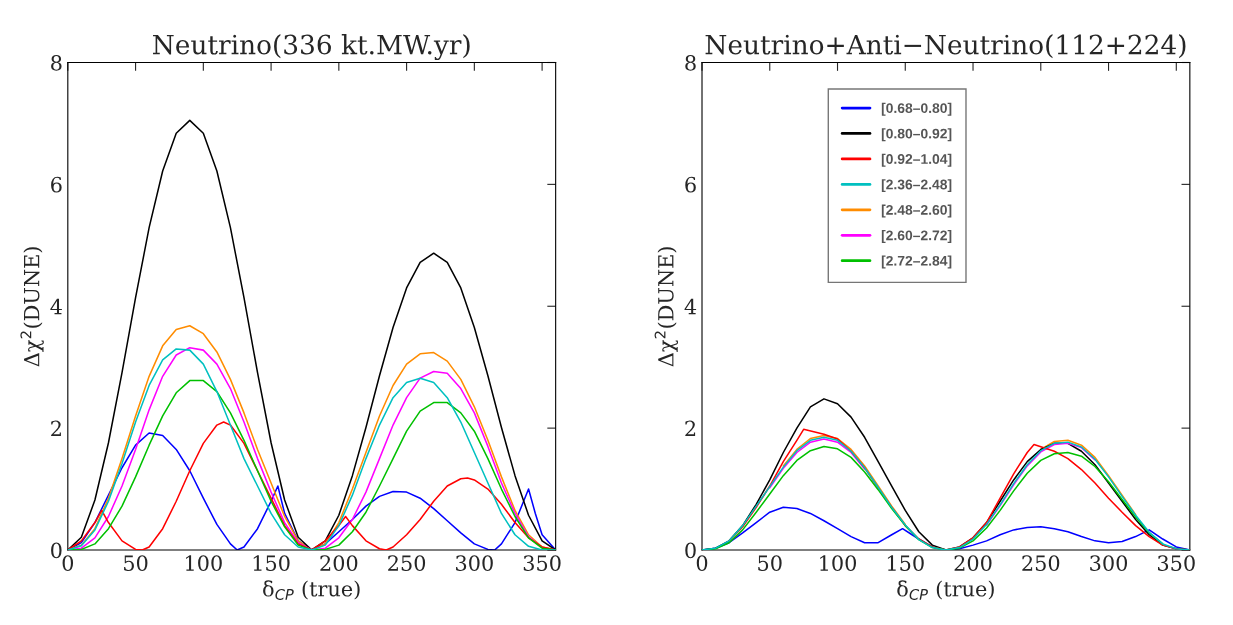  I want to click on legend-label: [0.80–0.92], so click(916, 135).